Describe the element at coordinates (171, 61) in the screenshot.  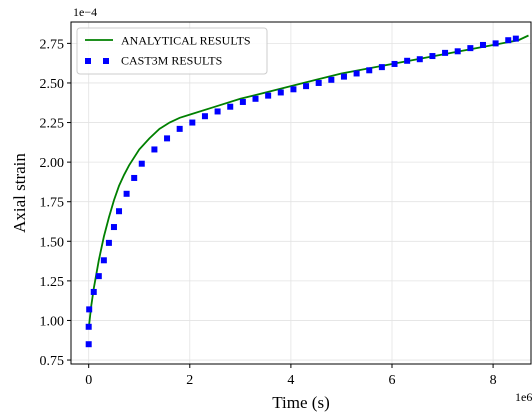
I see `legend-label-cast3m: CAST3M RESULTS` at that location.